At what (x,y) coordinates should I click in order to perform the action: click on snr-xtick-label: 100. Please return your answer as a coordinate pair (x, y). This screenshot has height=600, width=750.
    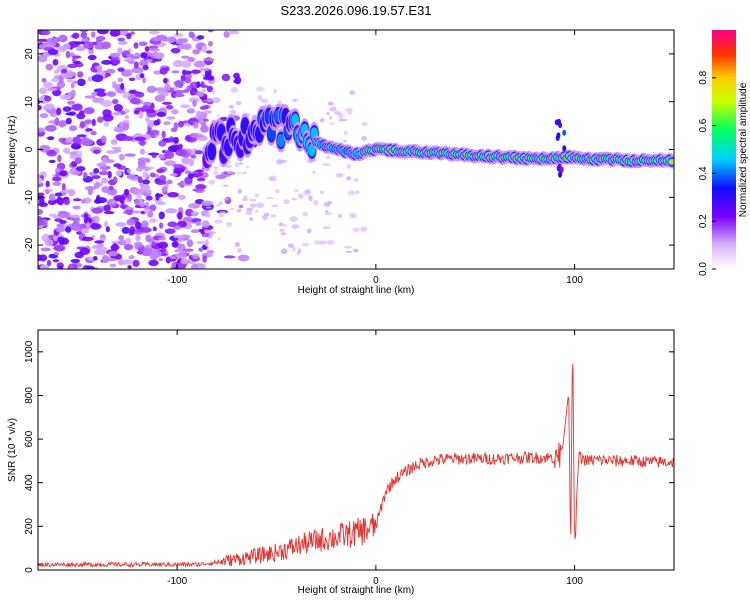
    Looking at the image, I should click on (574, 581).